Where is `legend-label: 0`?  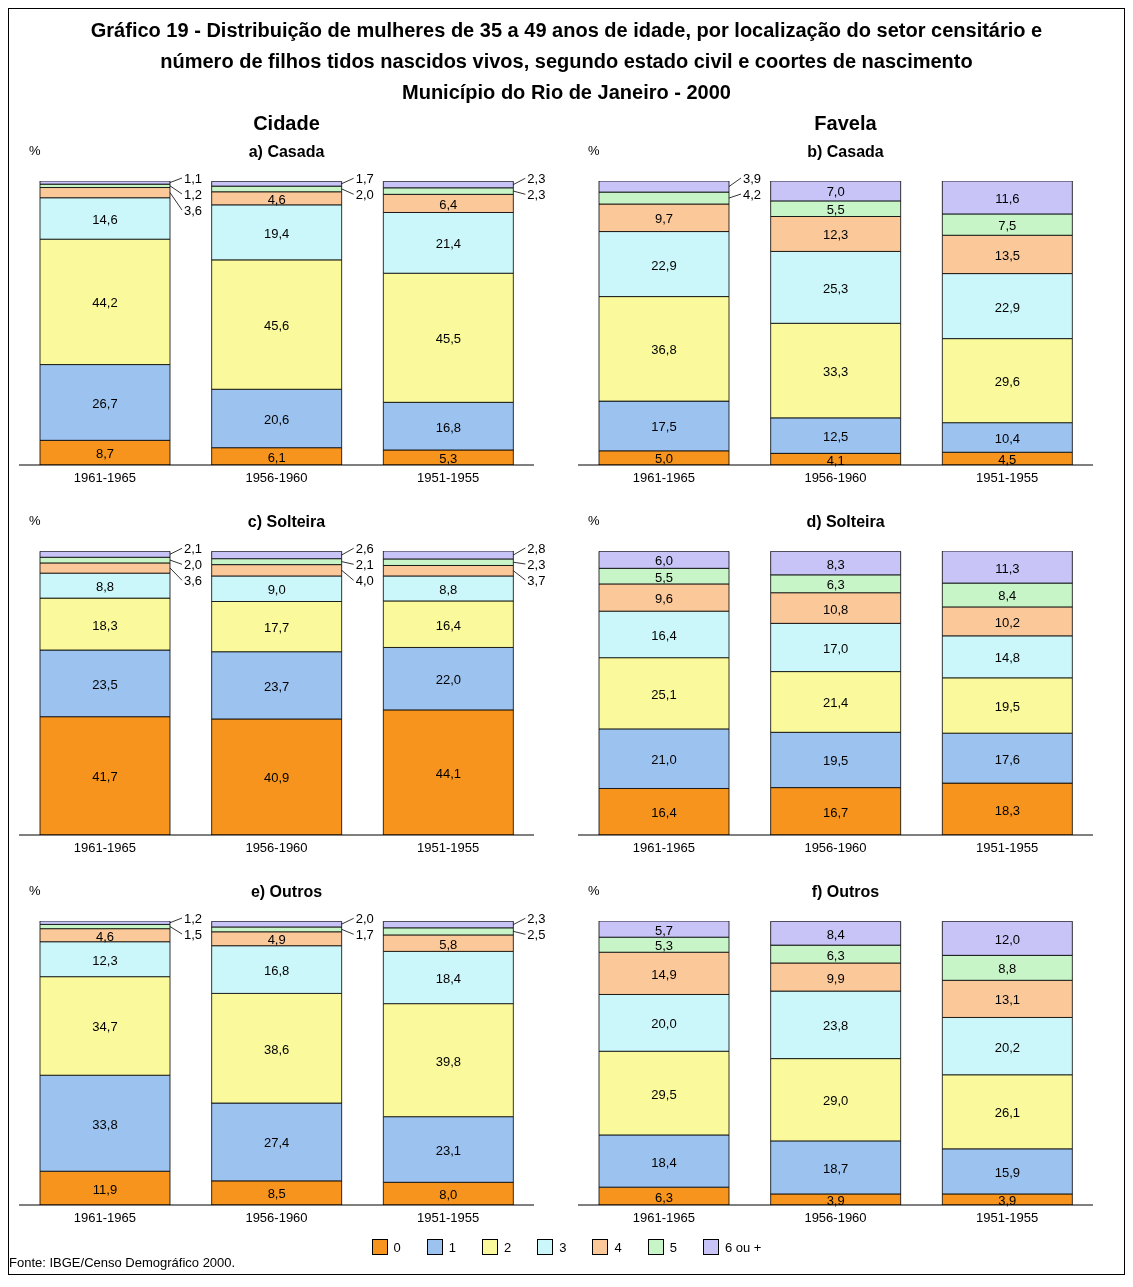
legend-label: 0 is located at coordinates (397, 1247).